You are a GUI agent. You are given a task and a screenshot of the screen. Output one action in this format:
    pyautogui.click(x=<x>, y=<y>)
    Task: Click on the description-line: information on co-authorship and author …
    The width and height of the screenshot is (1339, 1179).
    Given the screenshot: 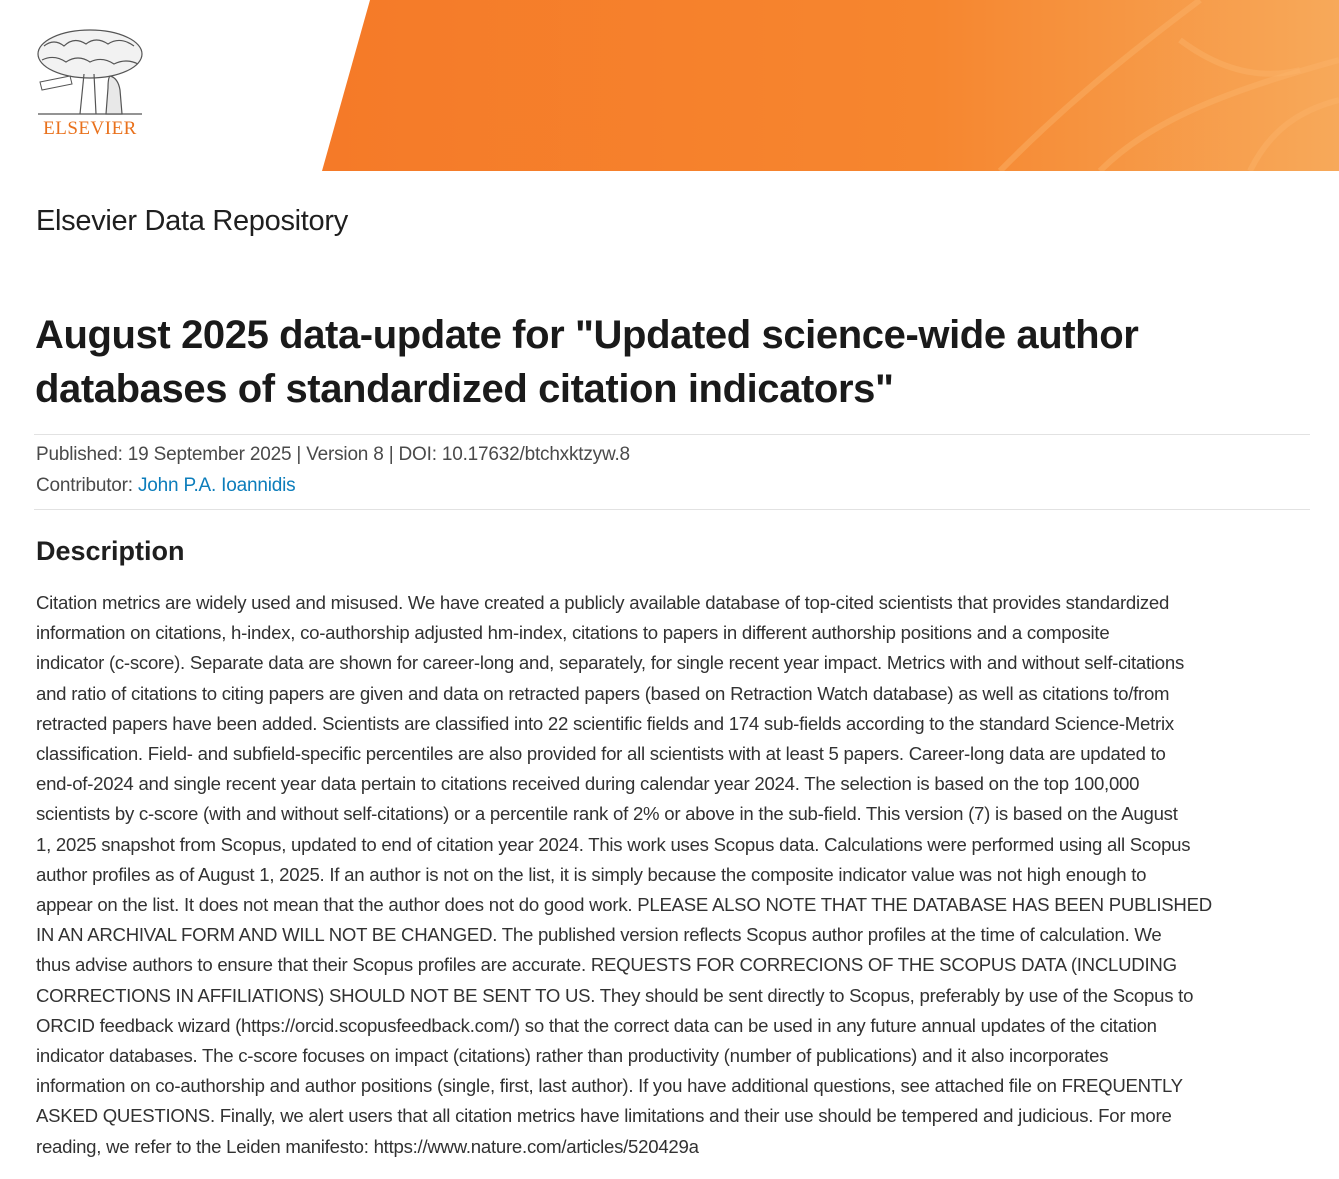 What is the action you would take?
    pyautogui.click(x=609, y=1086)
    